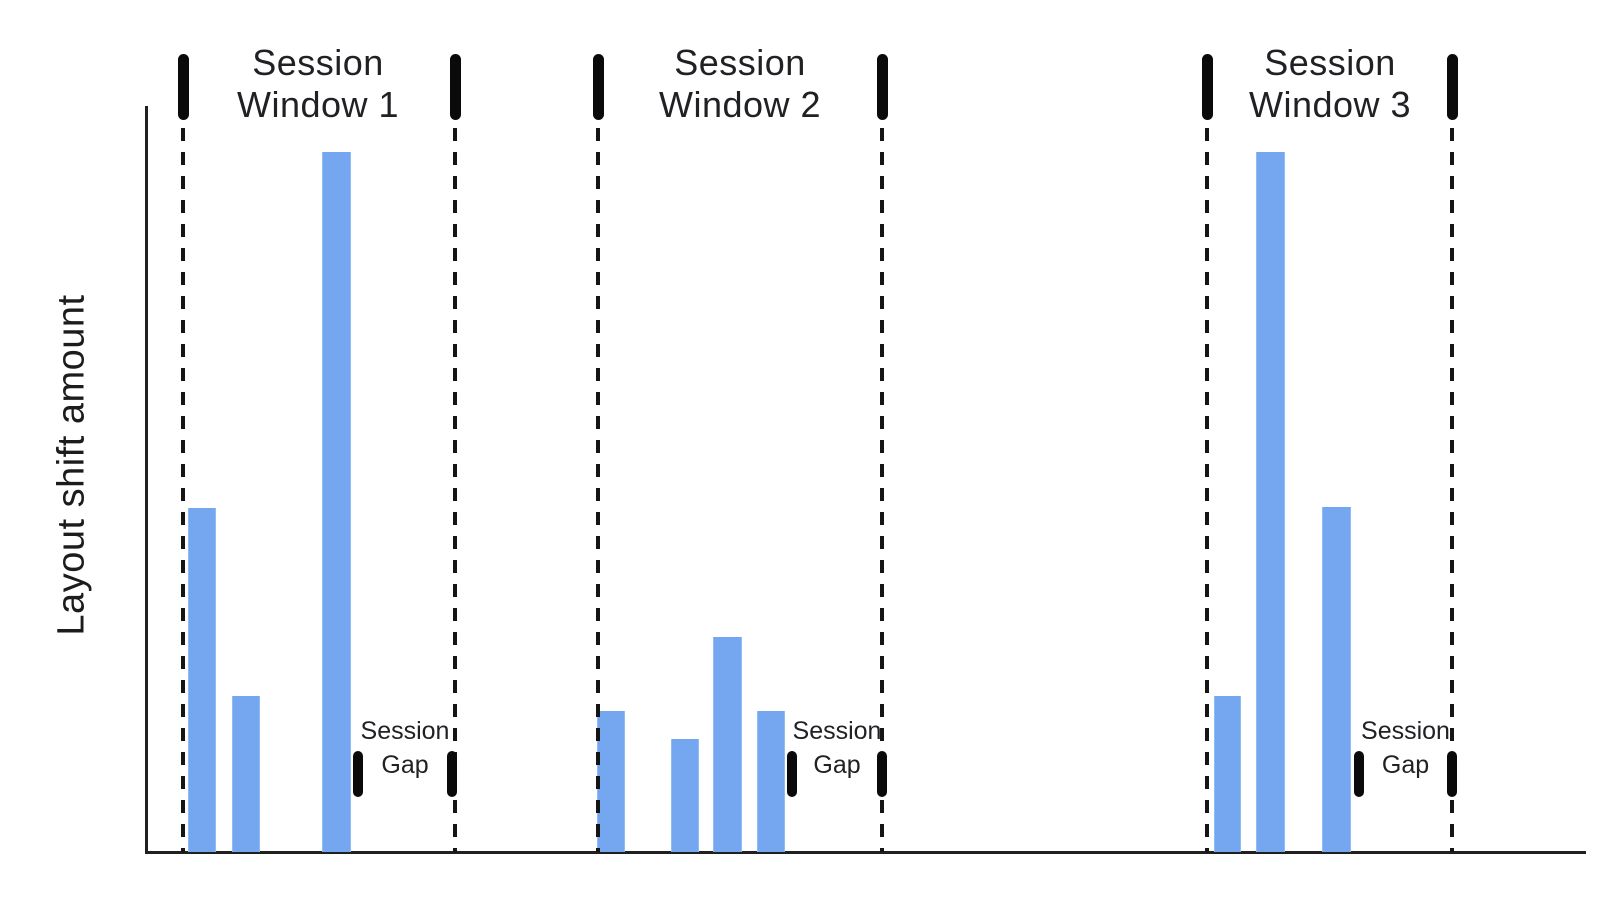 The width and height of the screenshot is (1600, 900). Describe the element at coordinates (865, 852) in the screenshot. I see `x-axis-line` at that location.